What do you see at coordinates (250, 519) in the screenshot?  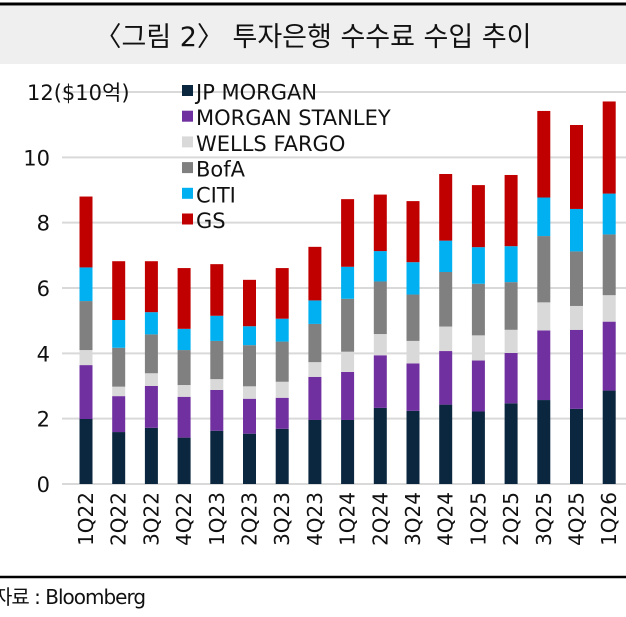 I see `x-tick-label: 2Q23` at bounding box center [250, 519].